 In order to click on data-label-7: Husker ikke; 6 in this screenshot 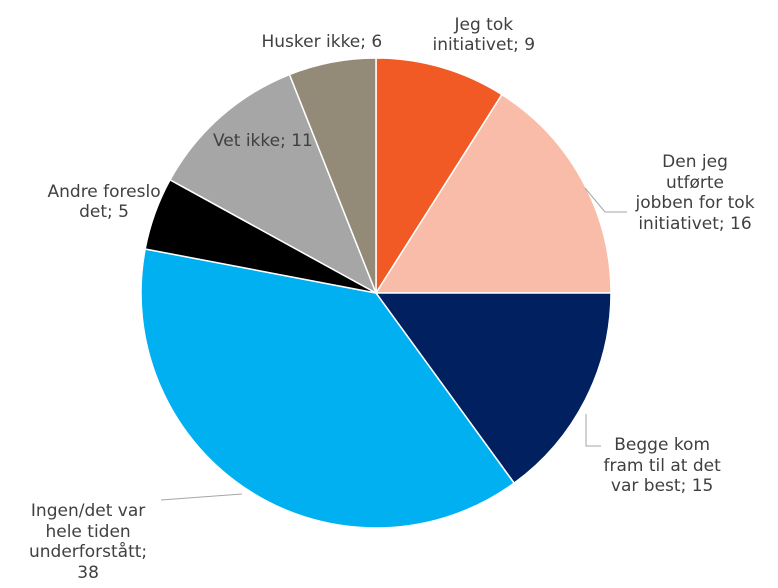, I will do `click(322, 41)`.